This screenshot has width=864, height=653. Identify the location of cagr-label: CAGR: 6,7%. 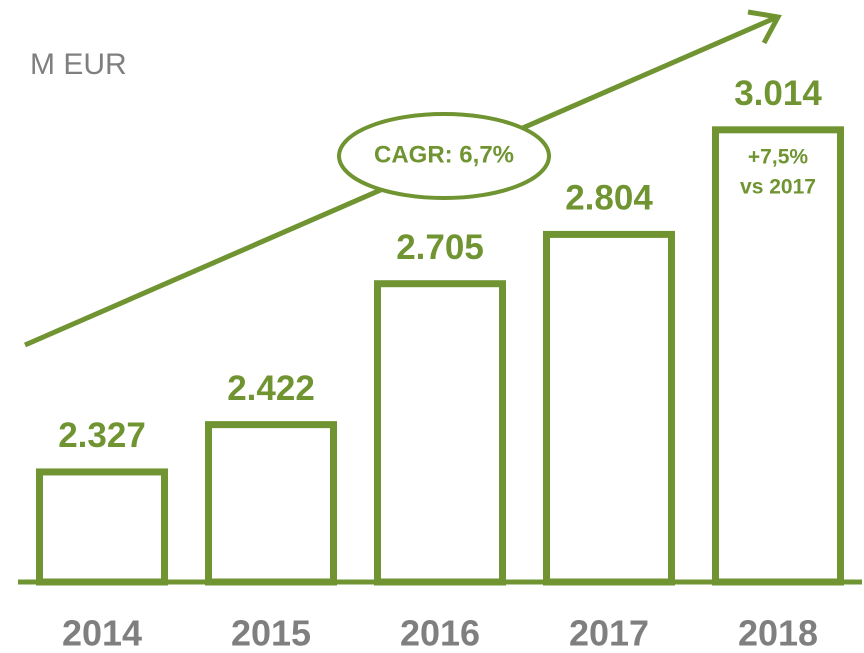
(444, 154).